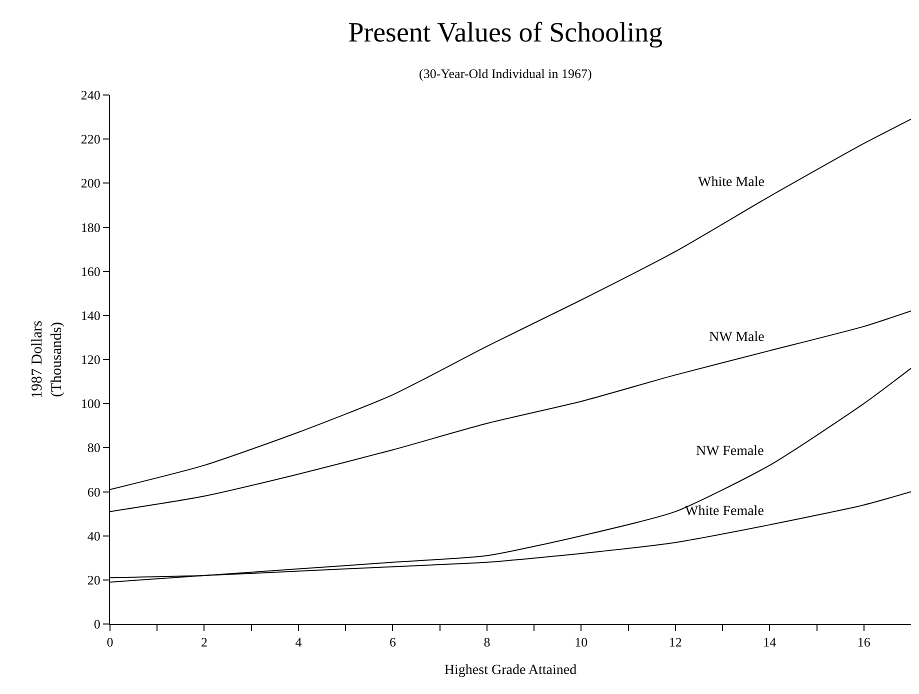 This screenshot has height=694, width=919. Describe the element at coordinates (581, 642) in the screenshot. I see `x-tick-label: 10` at that location.